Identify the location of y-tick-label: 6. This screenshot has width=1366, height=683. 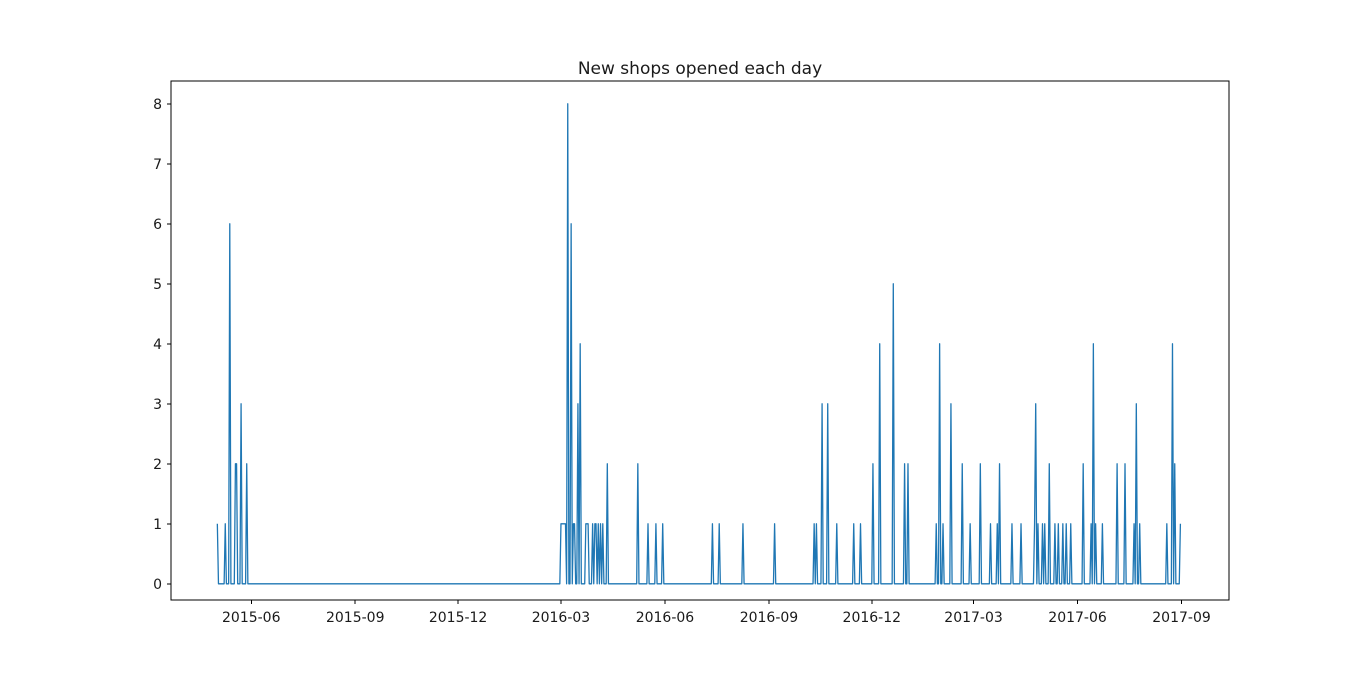
(157, 225).